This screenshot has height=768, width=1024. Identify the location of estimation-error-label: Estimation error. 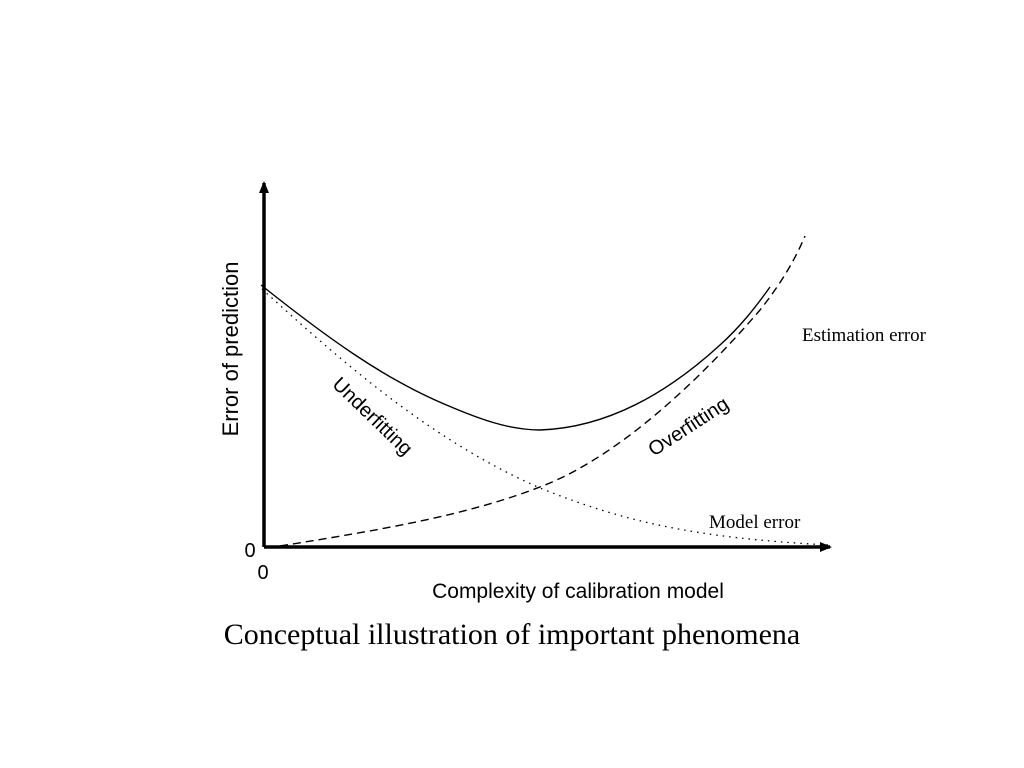
(864, 335).